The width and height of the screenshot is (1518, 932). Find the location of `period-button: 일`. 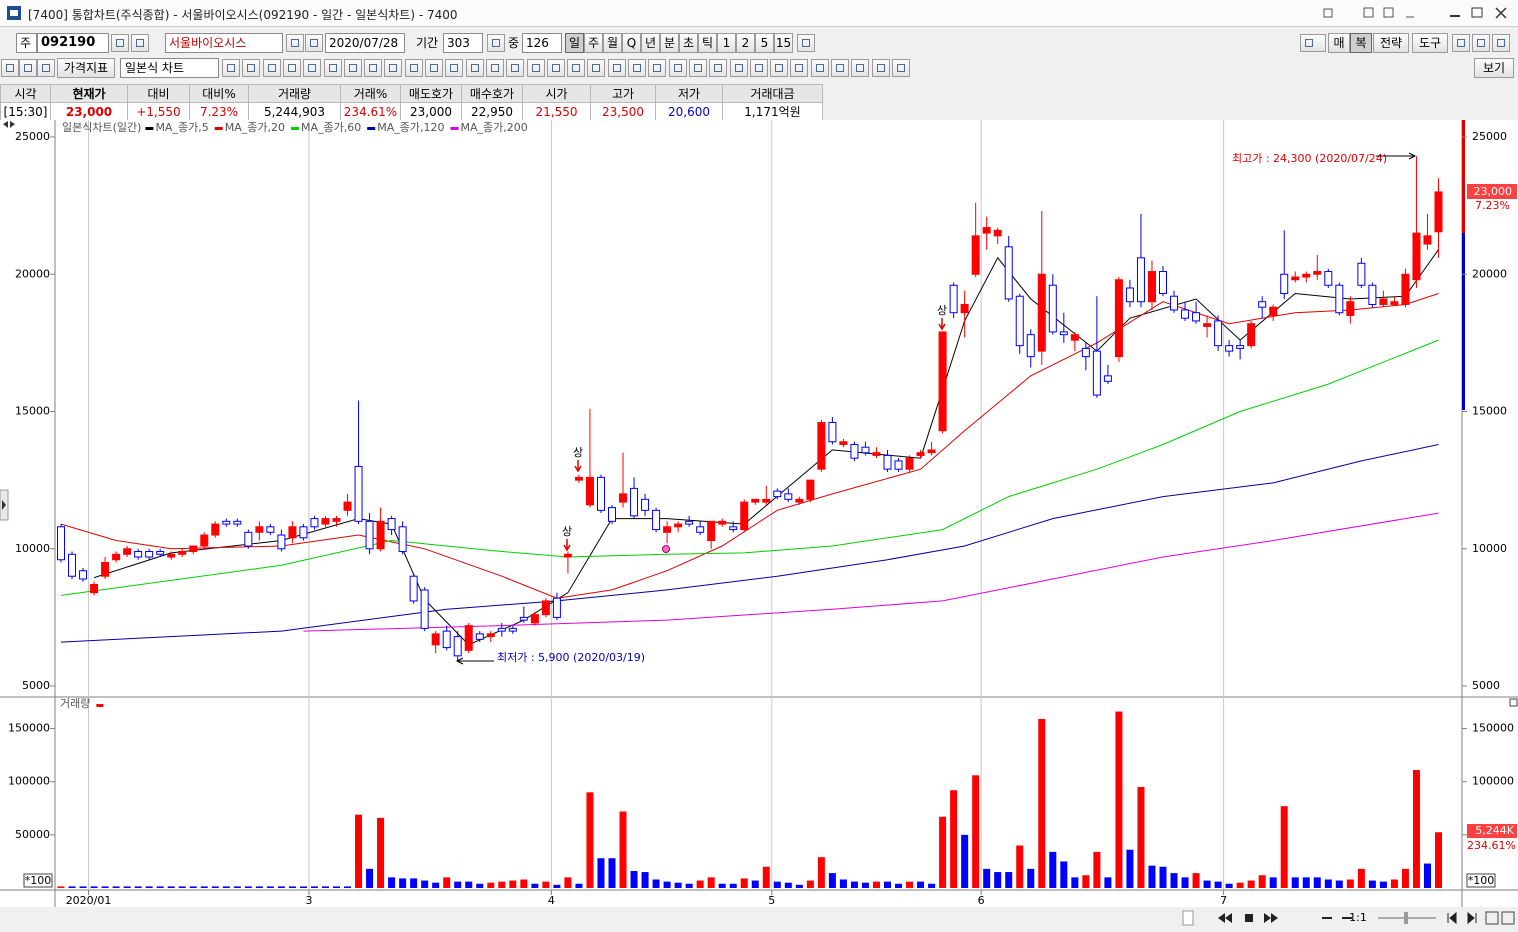

period-button: 일 is located at coordinates (574, 43).